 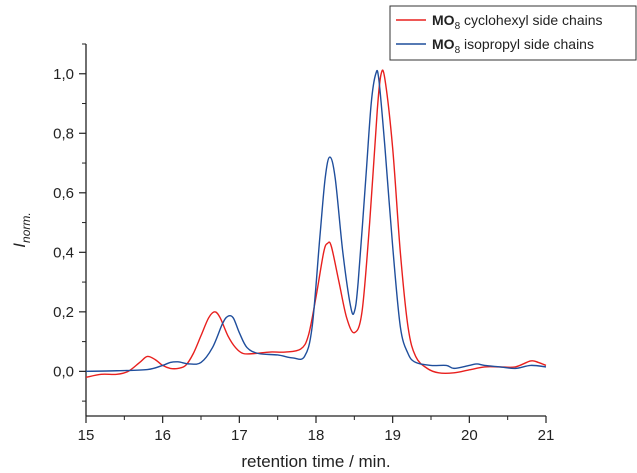 I want to click on x-tick-label: 15, so click(x=86, y=435).